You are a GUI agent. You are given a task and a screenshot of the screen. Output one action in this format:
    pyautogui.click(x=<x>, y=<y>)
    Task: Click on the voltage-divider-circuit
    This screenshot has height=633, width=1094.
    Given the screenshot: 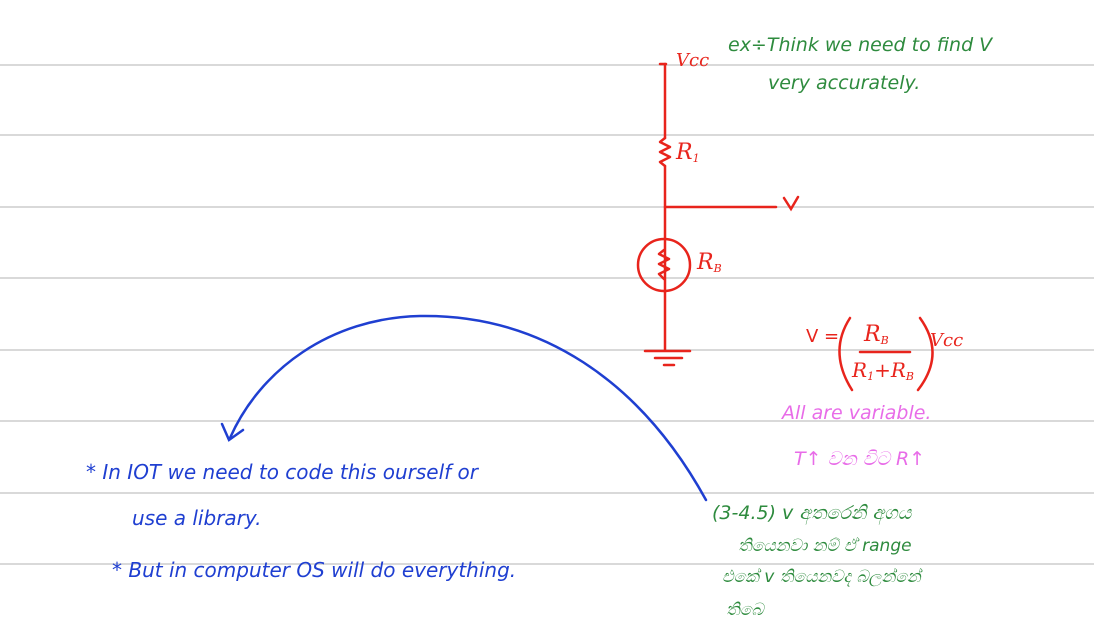 What is the action you would take?
    pyautogui.click(x=707, y=214)
    